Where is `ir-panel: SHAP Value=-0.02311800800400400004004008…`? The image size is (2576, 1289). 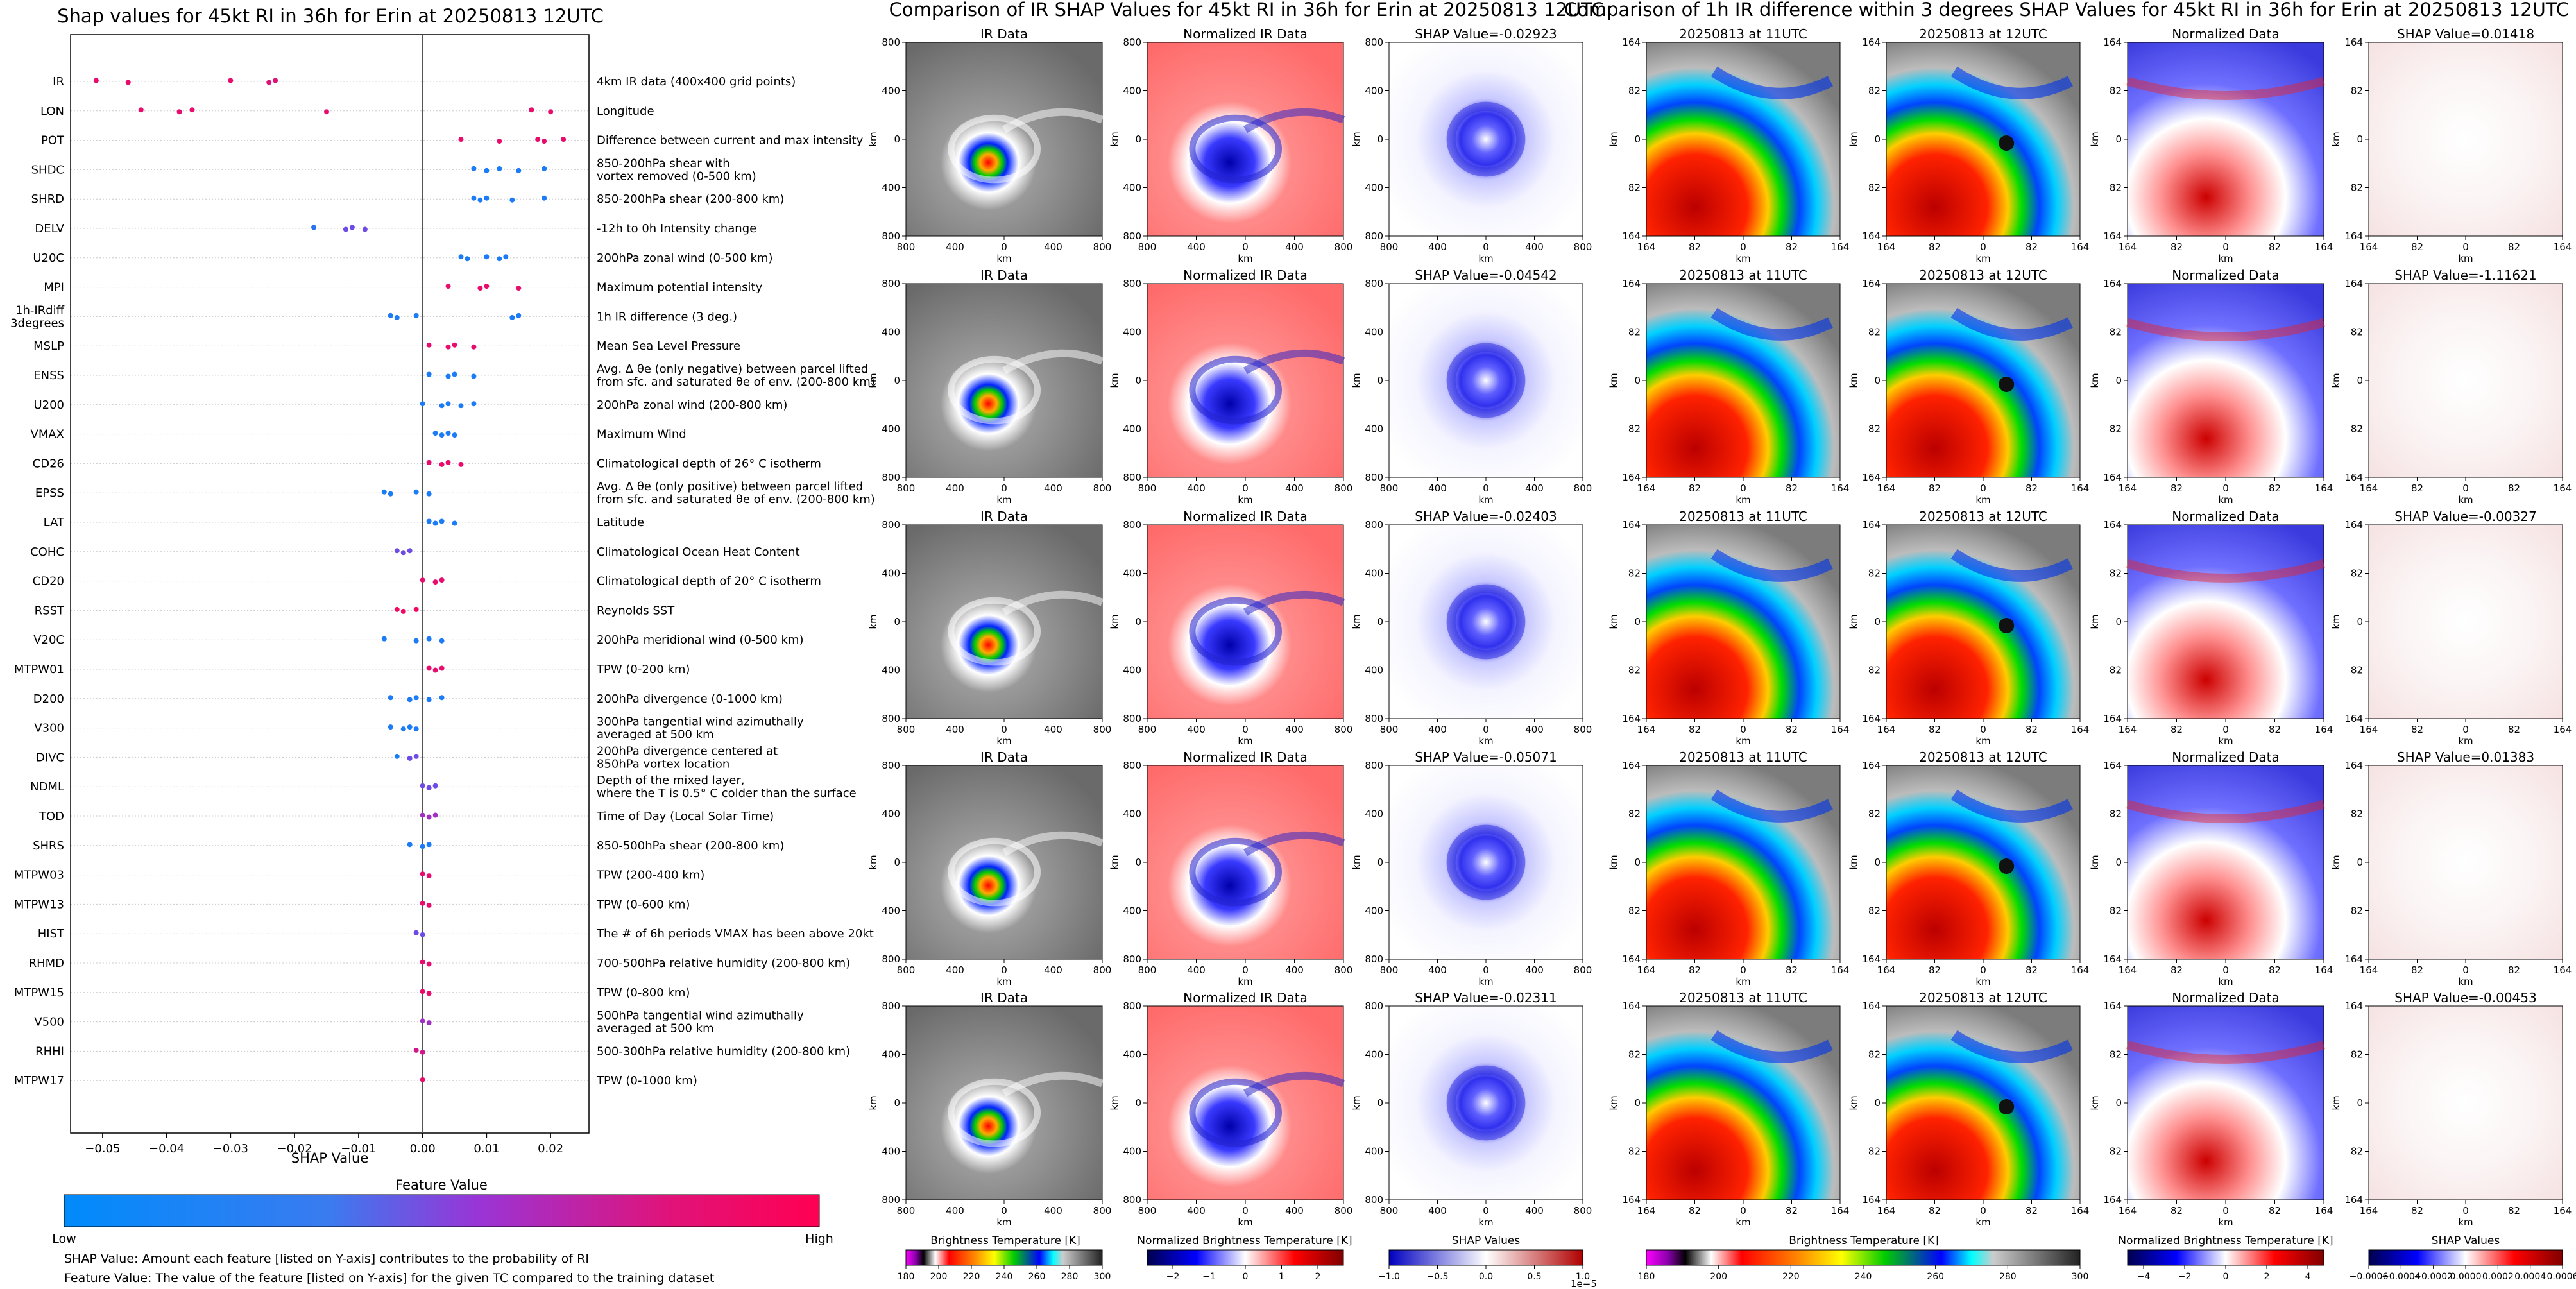
ir-panel: SHAP Value=-0.02311800800400400004004008… is located at coordinates (1471, 1109).